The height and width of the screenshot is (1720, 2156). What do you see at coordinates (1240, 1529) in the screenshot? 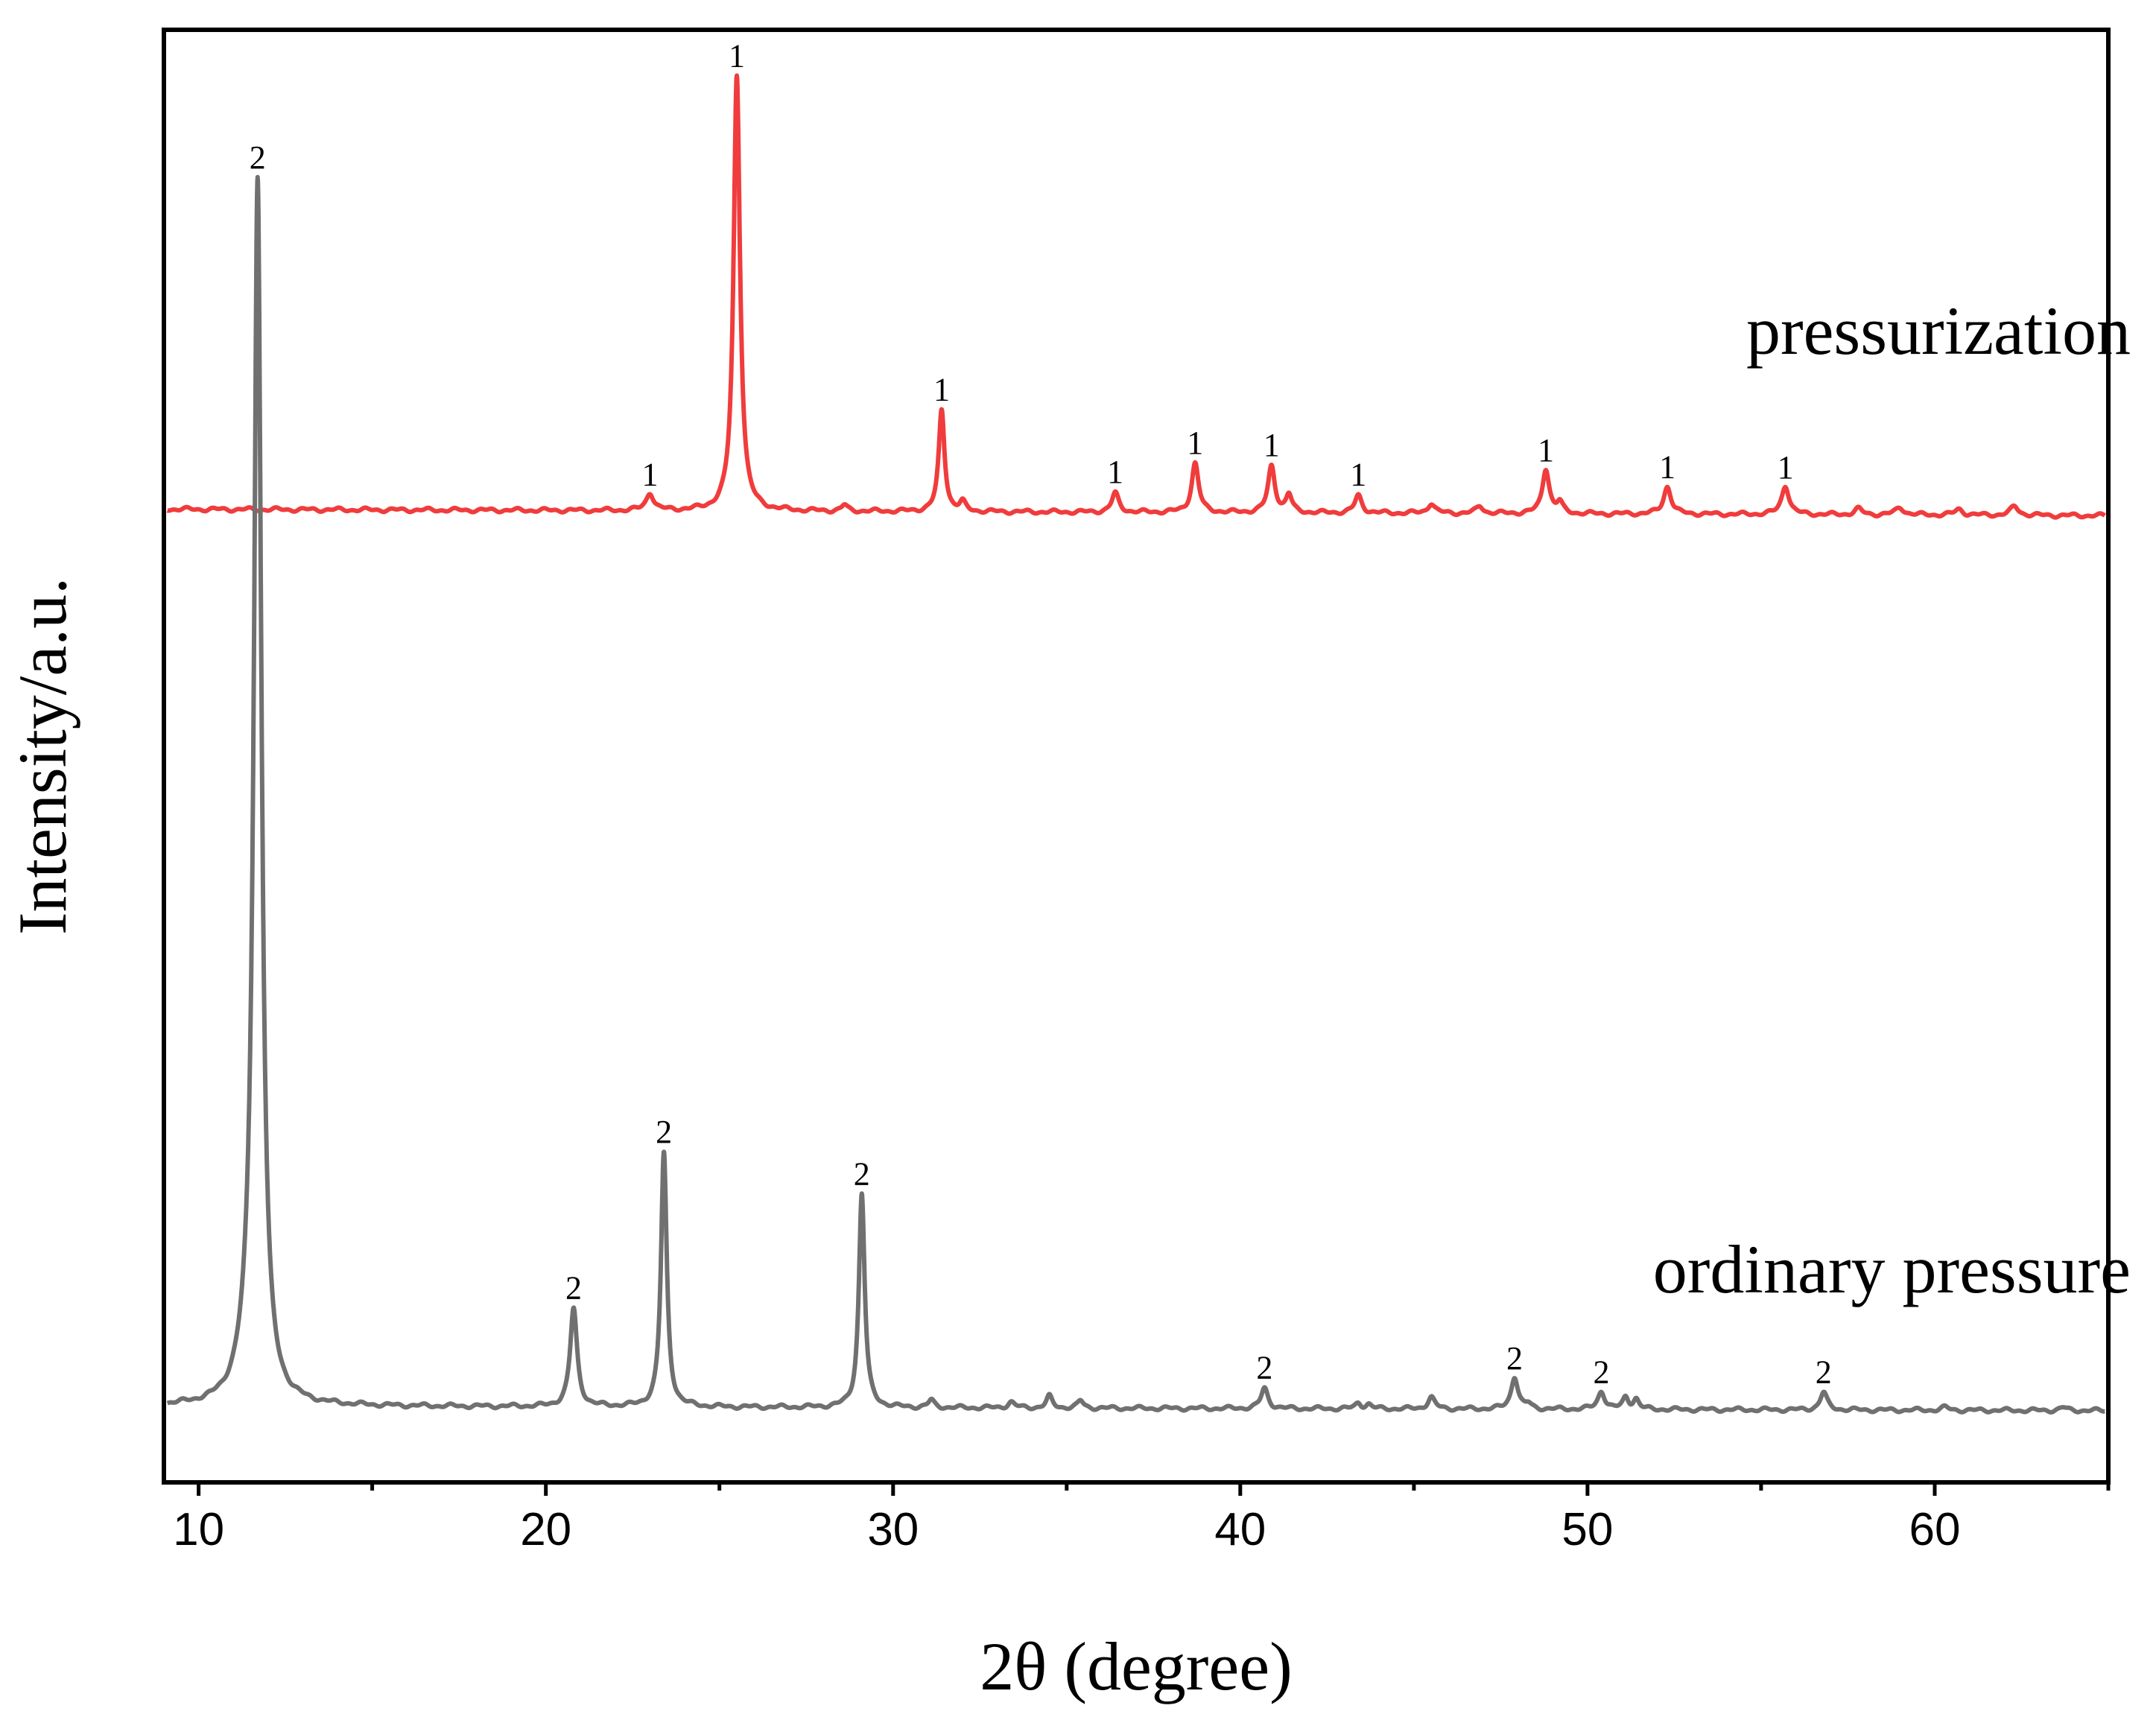
I see `x-tick-label: 40` at bounding box center [1240, 1529].